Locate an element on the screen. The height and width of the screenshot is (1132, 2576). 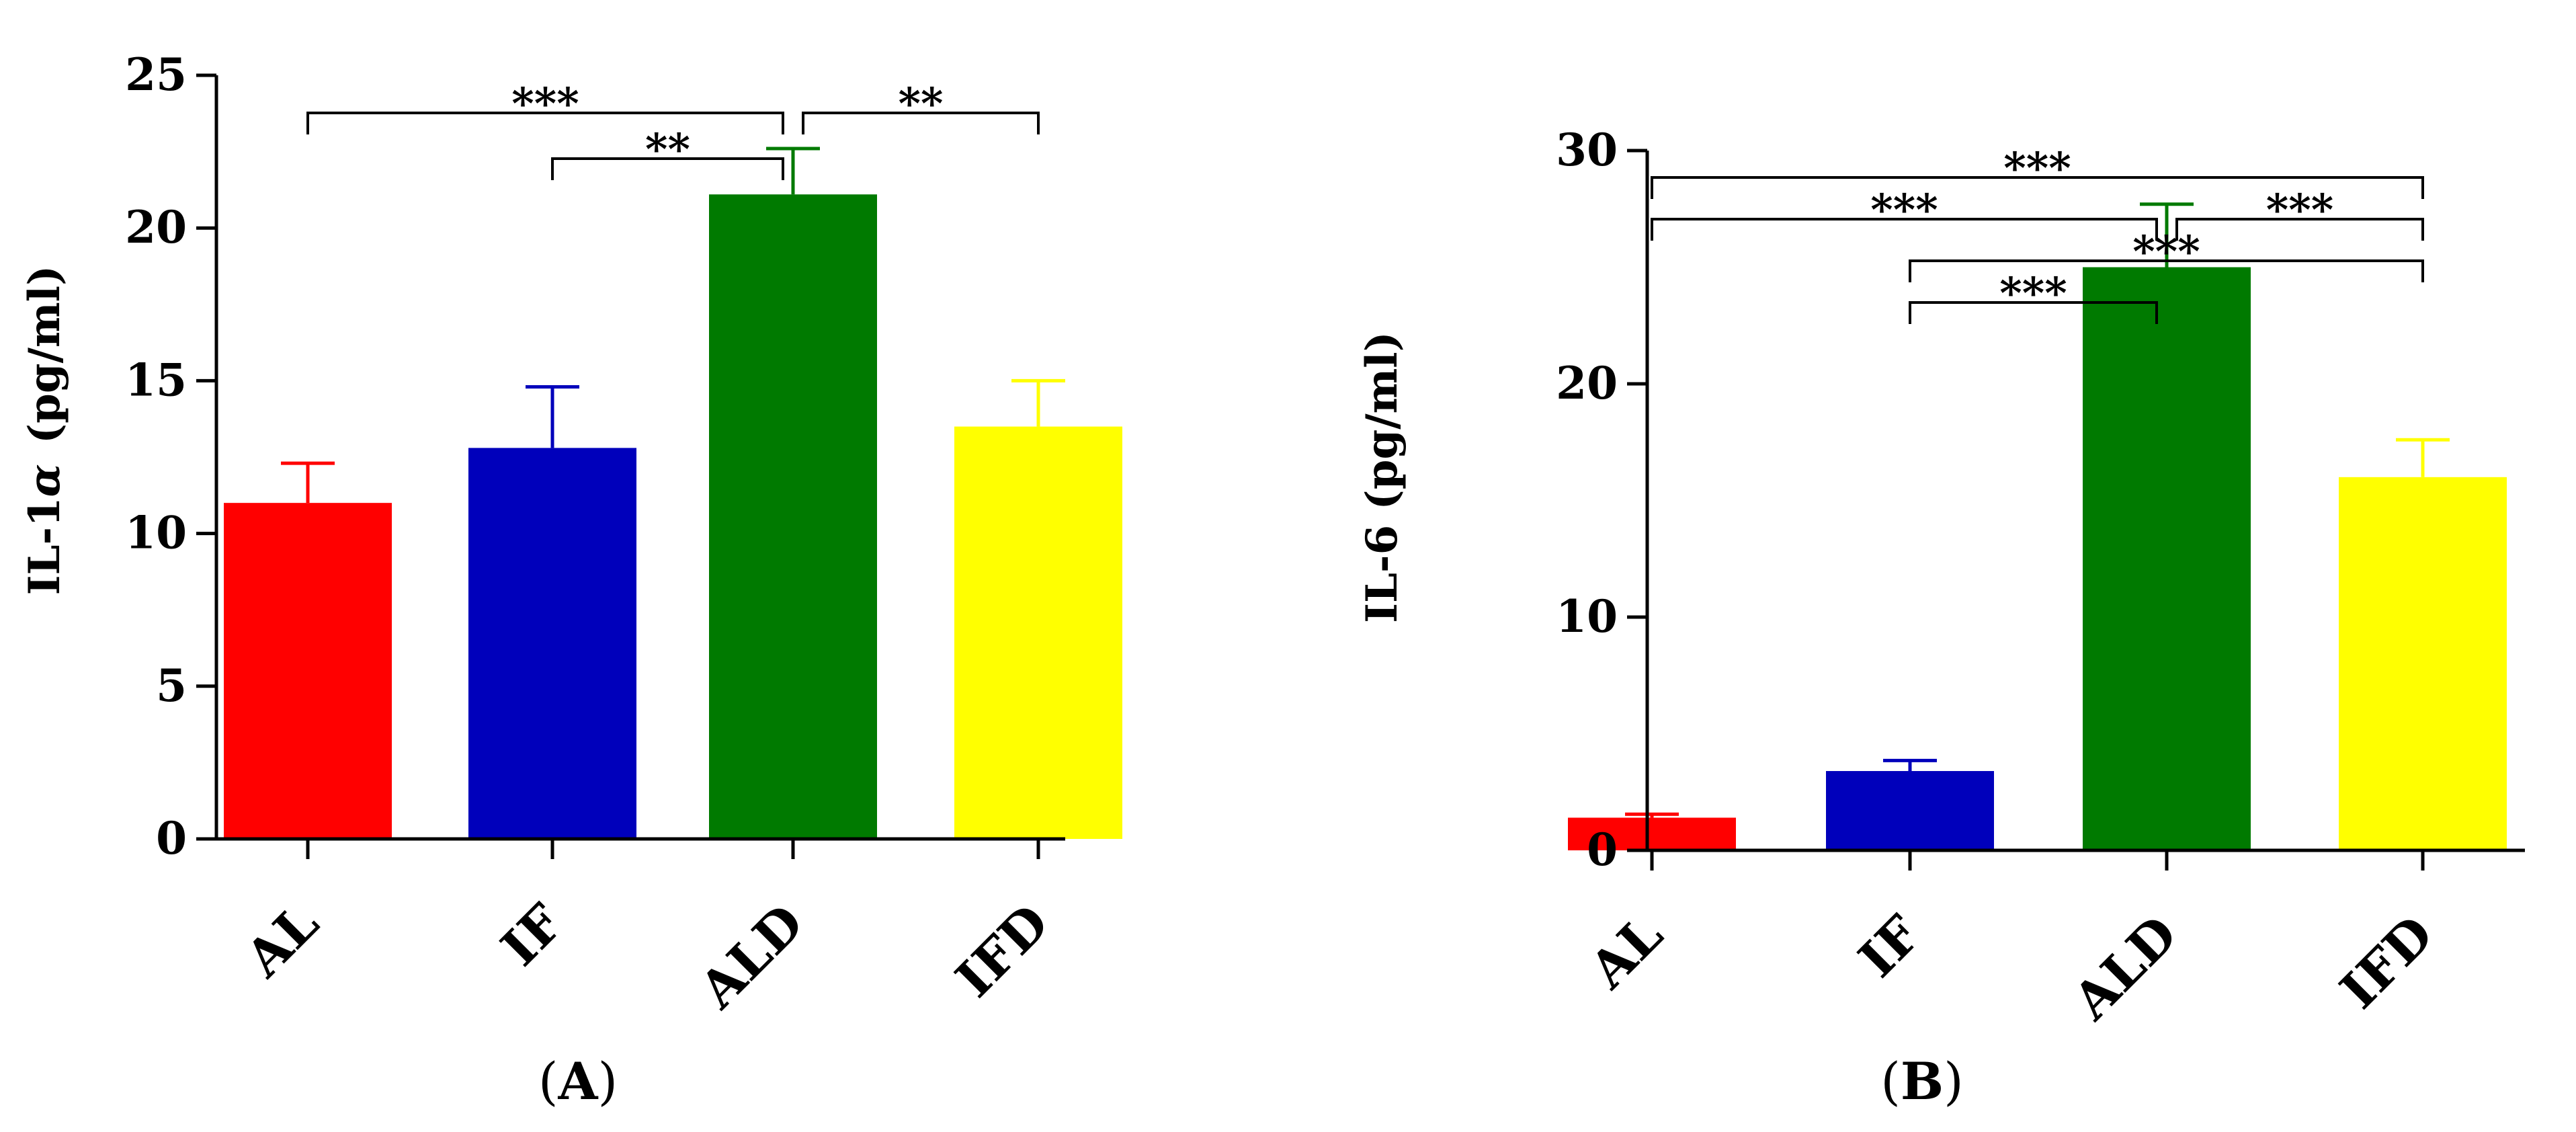
significance-label-b-3: *** is located at coordinates (2166, 252).